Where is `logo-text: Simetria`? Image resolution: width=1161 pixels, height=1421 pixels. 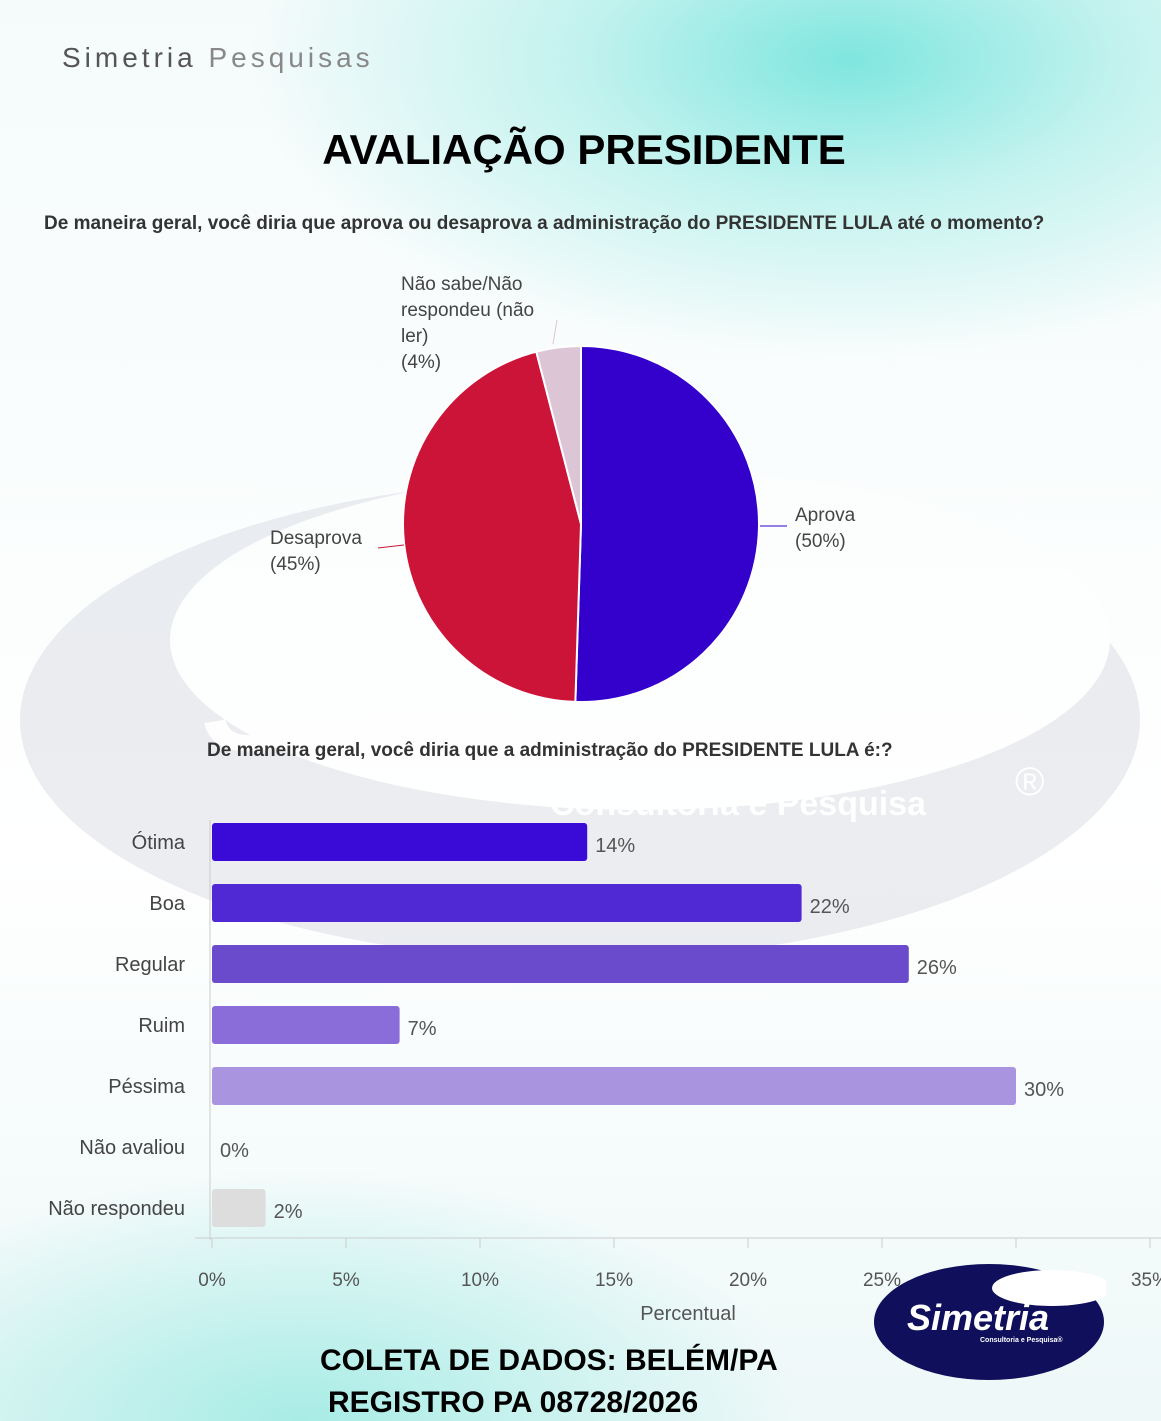
logo-text: Simetria is located at coordinates (978, 1317).